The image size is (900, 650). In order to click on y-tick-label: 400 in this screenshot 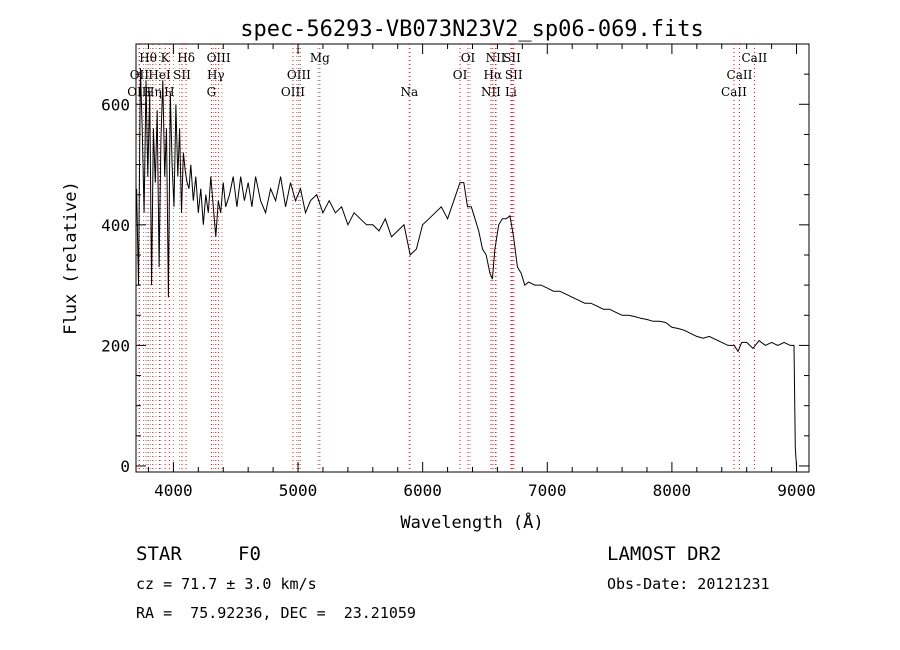, I will do `click(115, 225)`.